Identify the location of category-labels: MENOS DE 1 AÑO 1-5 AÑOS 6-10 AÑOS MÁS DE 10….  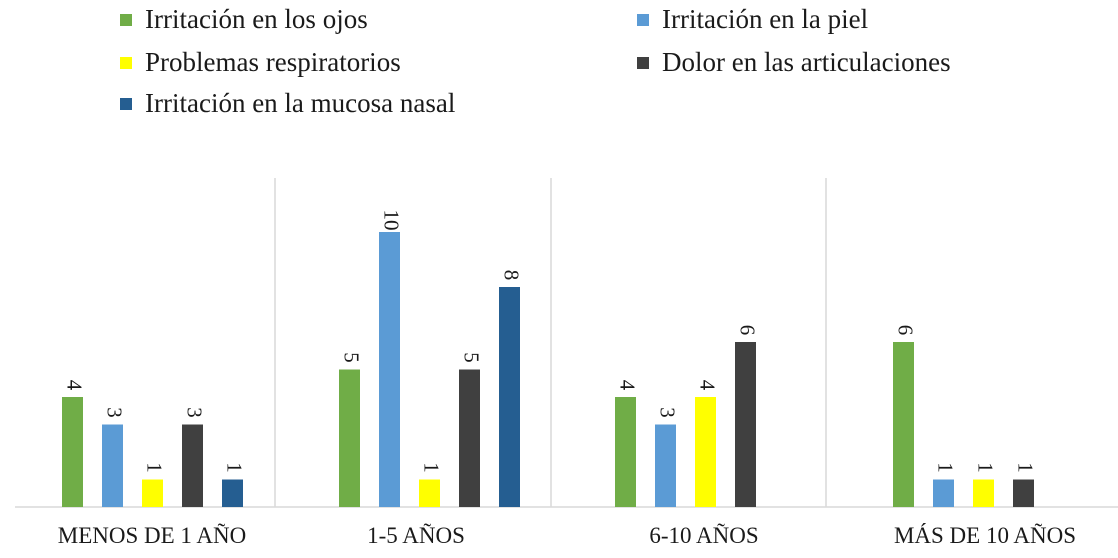
(567, 535).